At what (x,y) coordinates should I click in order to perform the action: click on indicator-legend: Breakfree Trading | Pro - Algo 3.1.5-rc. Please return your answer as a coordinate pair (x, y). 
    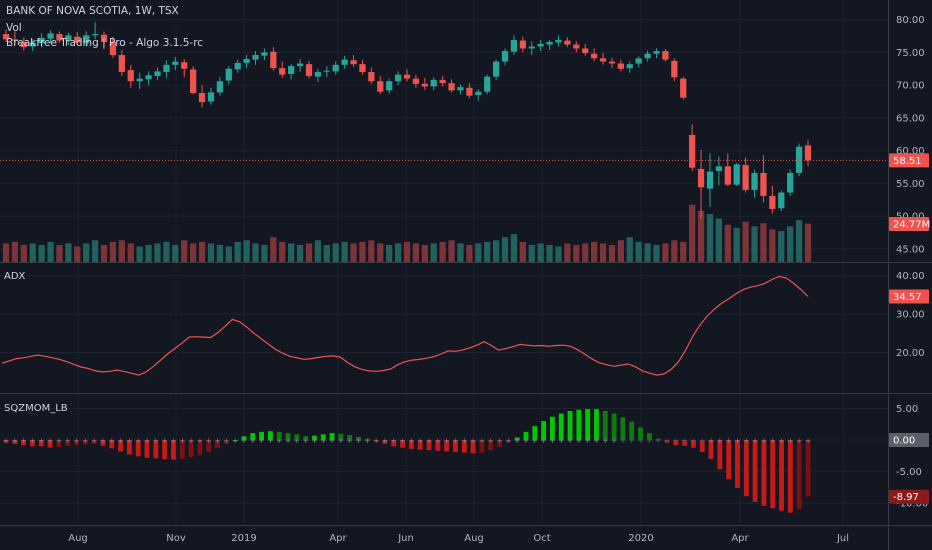
    Looking at the image, I should click on (105, 43).